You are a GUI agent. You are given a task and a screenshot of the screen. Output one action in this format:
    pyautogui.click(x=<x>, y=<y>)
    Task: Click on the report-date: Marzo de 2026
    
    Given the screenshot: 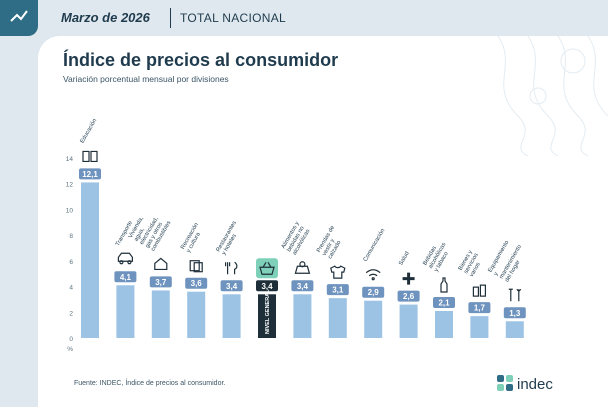 What is the action you would take?
    pyautogui.click(x=105, y=17)
    